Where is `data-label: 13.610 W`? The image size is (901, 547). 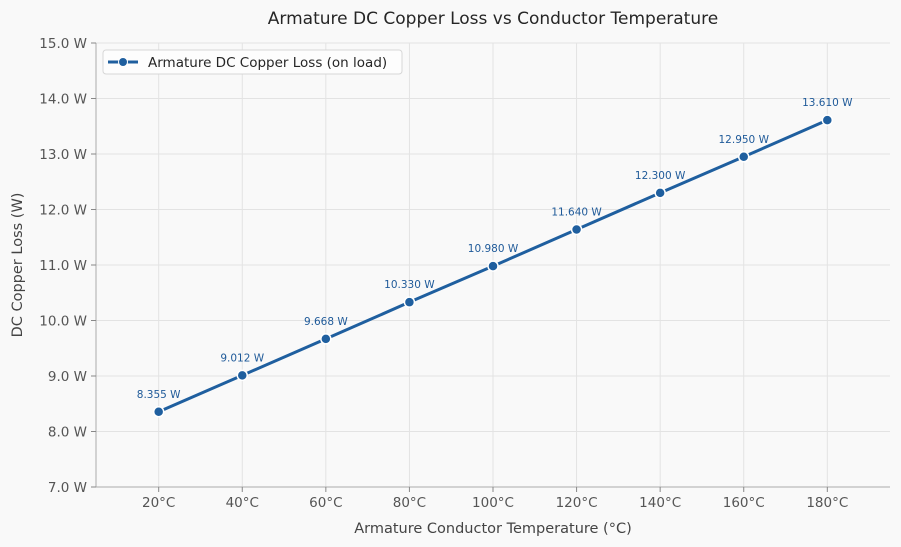 data-label: 13.610 W is located at coordinates (827, 103).